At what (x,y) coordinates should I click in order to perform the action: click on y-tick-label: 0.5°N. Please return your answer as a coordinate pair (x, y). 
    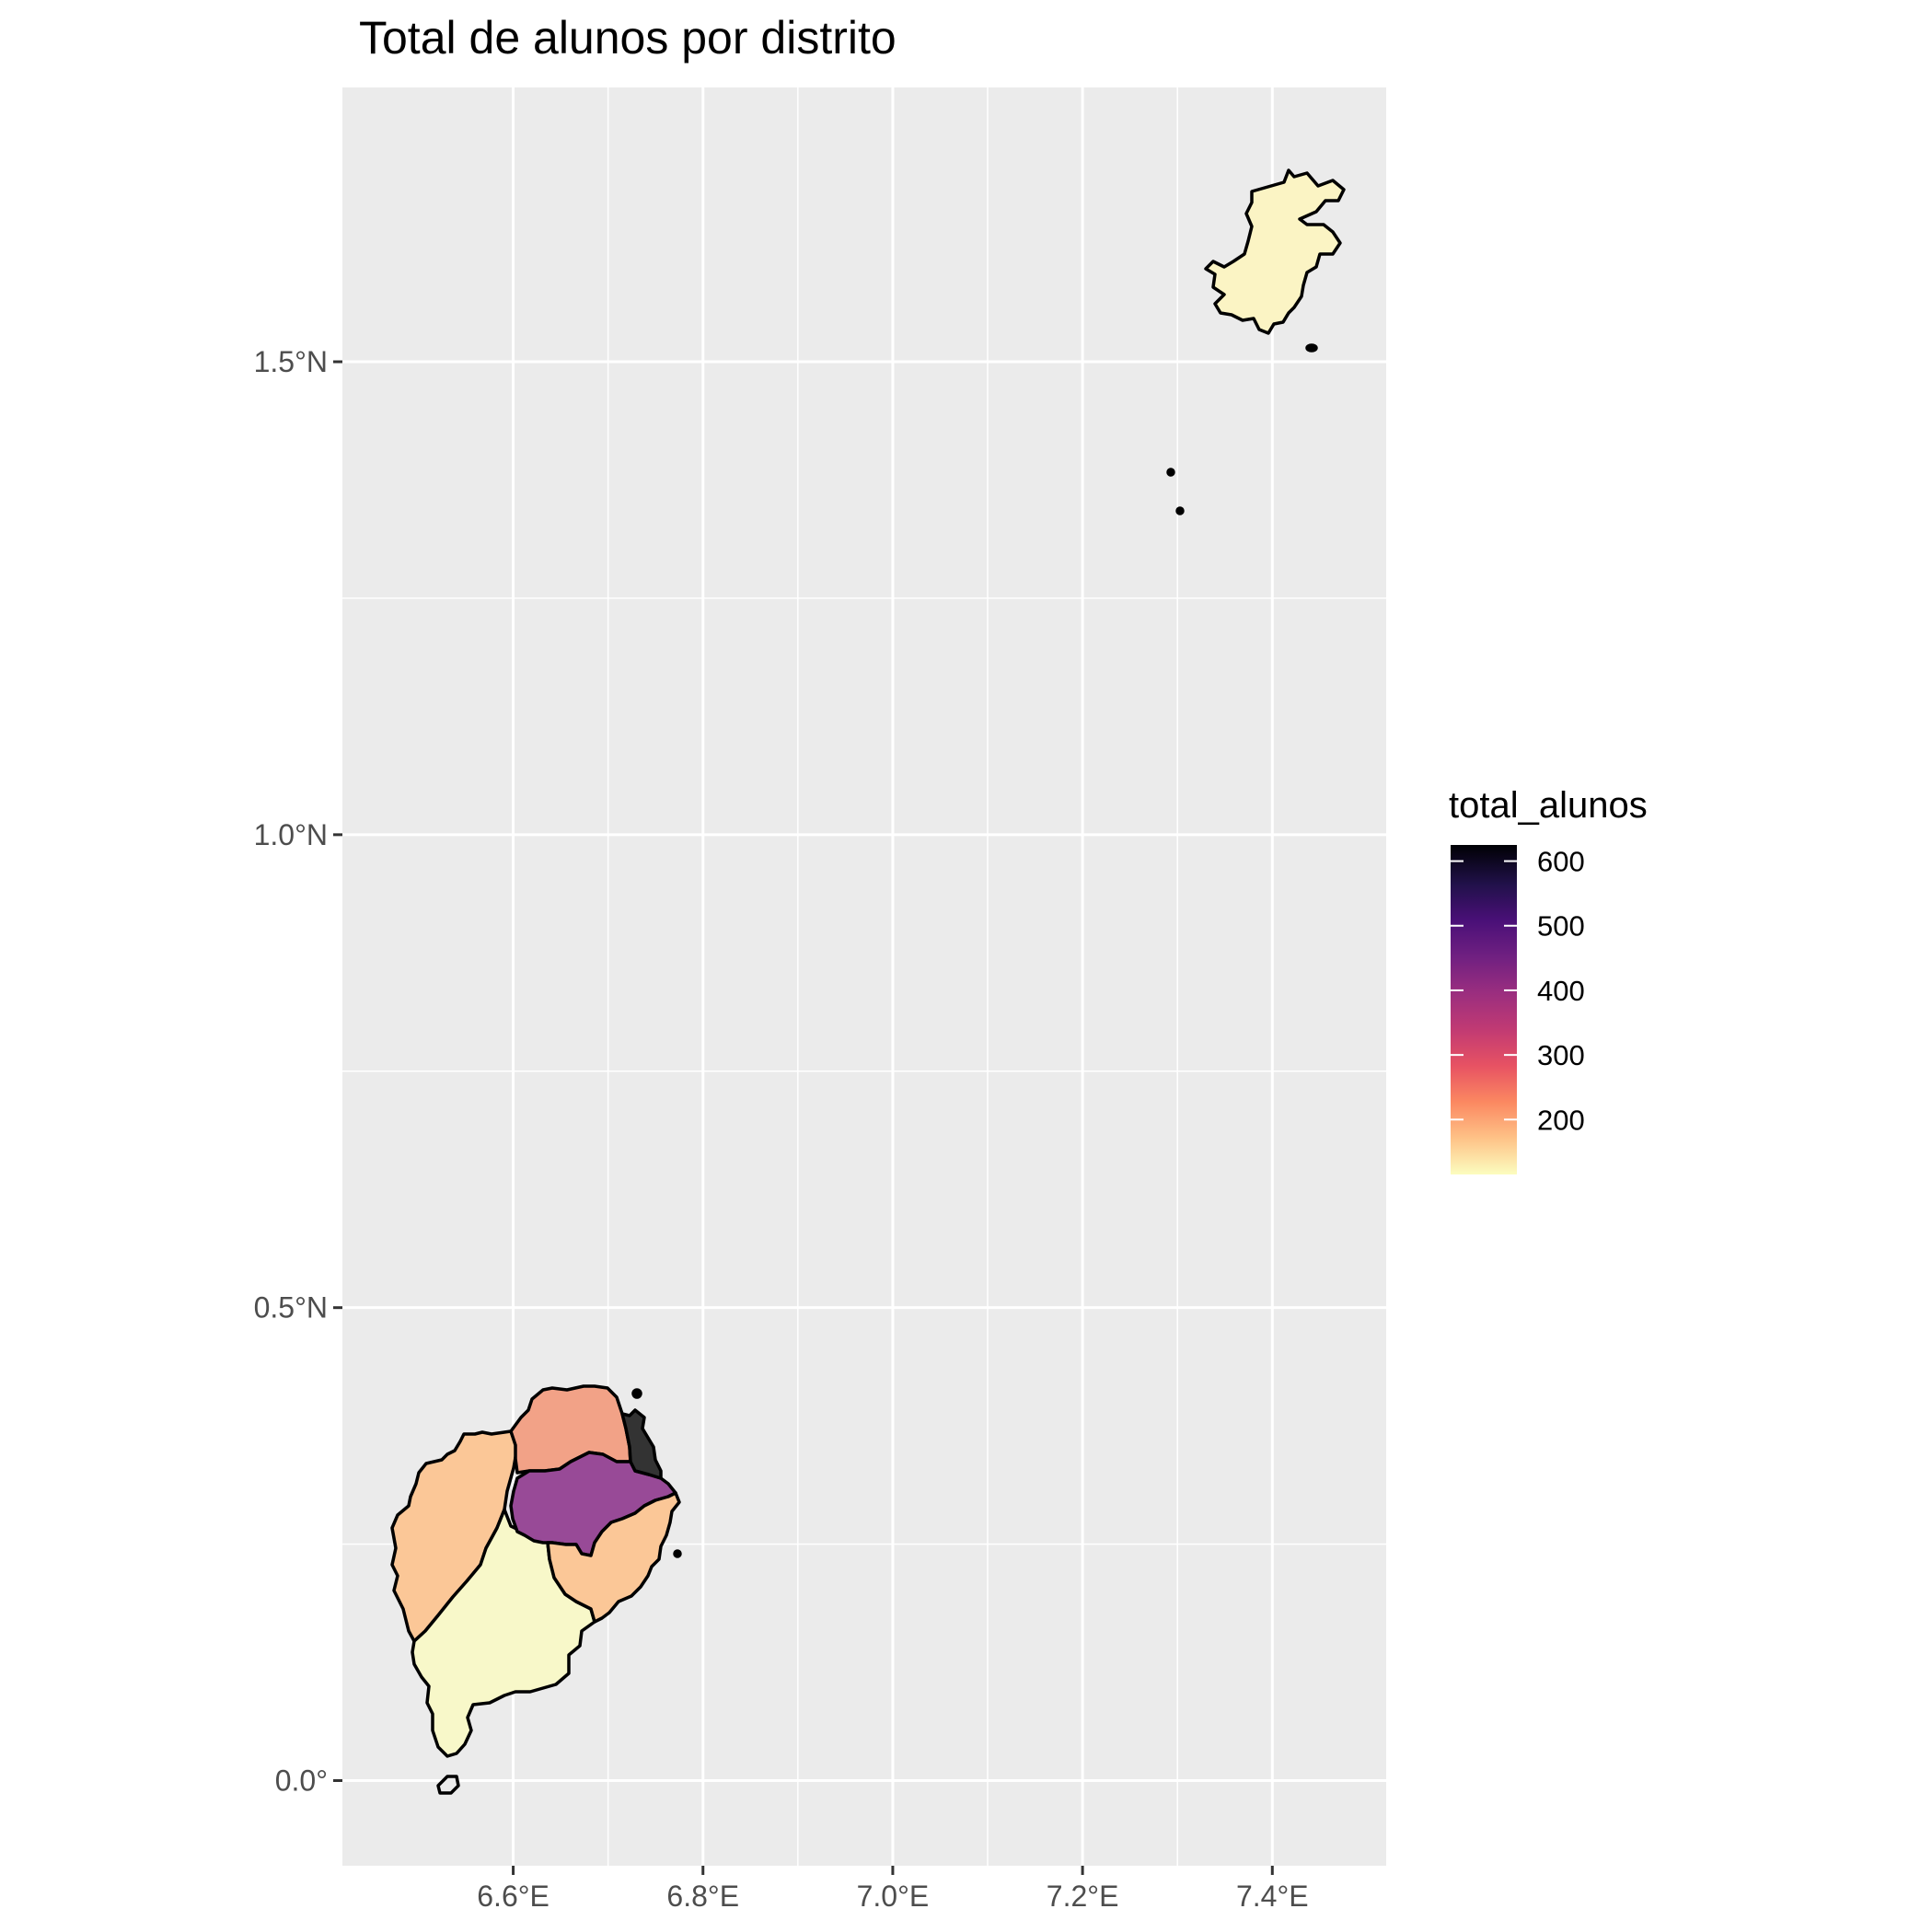
    Looking at the image, I should click on (291, 1308).